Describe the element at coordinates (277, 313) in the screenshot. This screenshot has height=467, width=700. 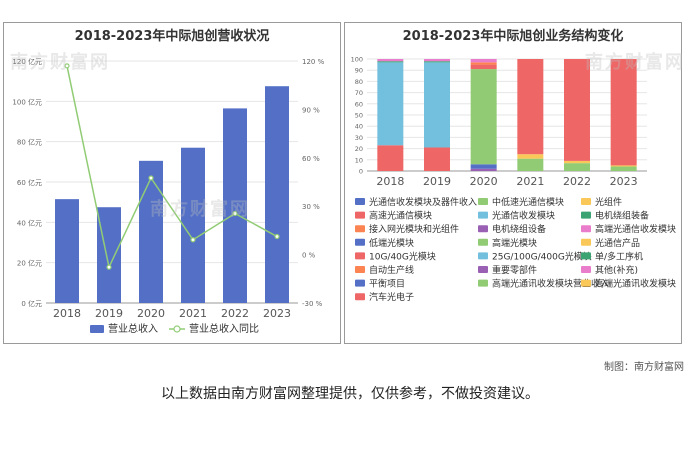
I see `x-axis-tick-label: 2023` at that location.